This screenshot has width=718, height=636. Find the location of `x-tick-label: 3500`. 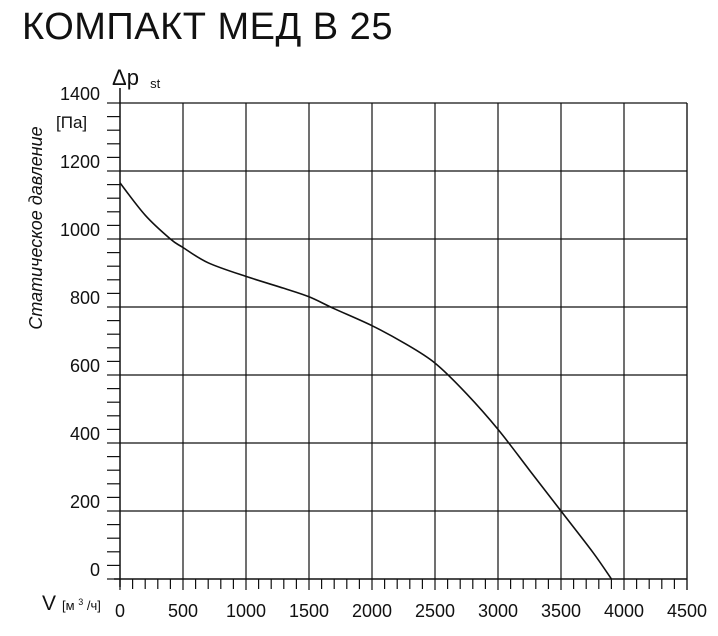

x-tick-label: 3500 is located at coordinates (561, 611).